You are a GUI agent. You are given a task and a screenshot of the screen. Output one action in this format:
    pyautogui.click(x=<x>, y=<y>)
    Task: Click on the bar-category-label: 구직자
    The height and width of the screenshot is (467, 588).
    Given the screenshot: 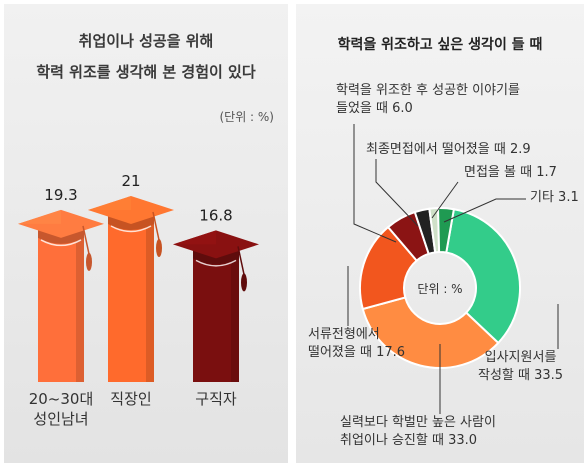 What is the action you would take?
    pyautogui.click(x=216, y=399)
    